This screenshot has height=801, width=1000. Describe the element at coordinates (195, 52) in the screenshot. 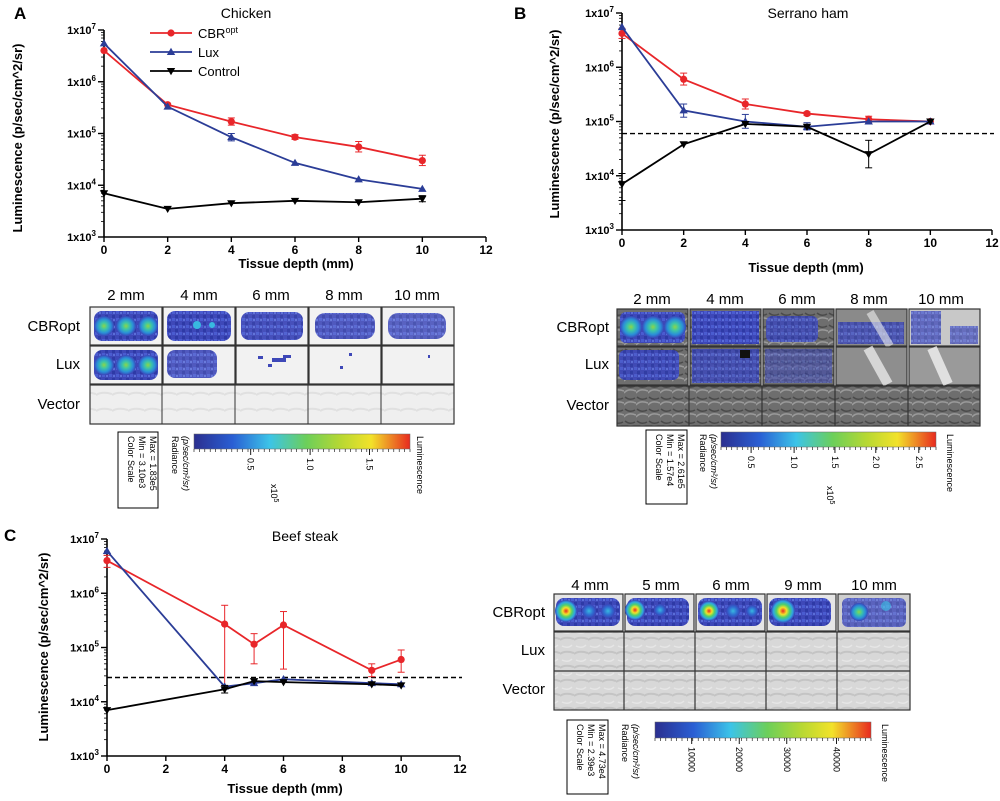

I see `chart-a-legend: CBRopt Lux Control` at that location.